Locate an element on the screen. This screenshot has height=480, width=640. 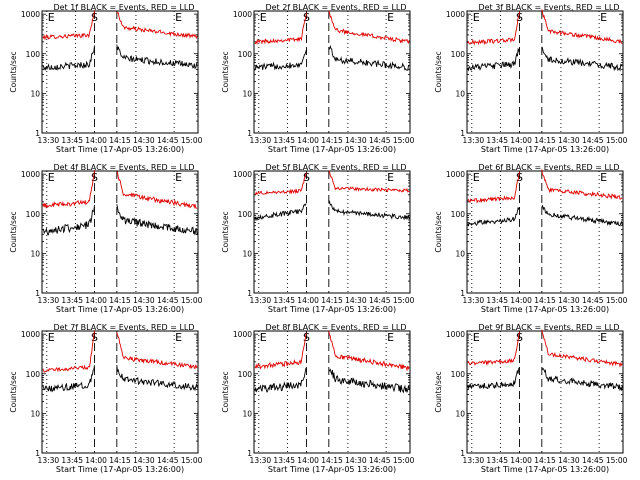
chart-title: Det 7f BLACK = Events, RED = LLD is located at coordinates (123, 327).